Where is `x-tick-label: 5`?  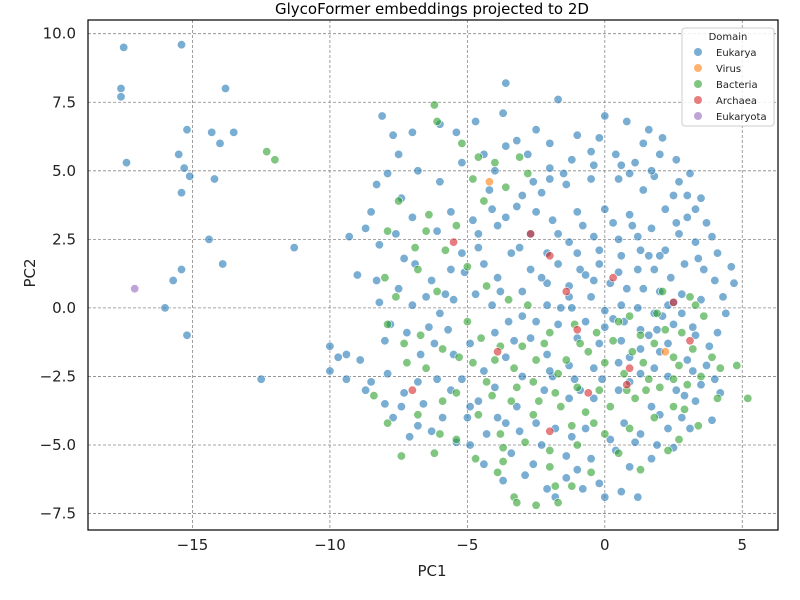 x-tick-label: 5 is located at coordinates (742, 545).